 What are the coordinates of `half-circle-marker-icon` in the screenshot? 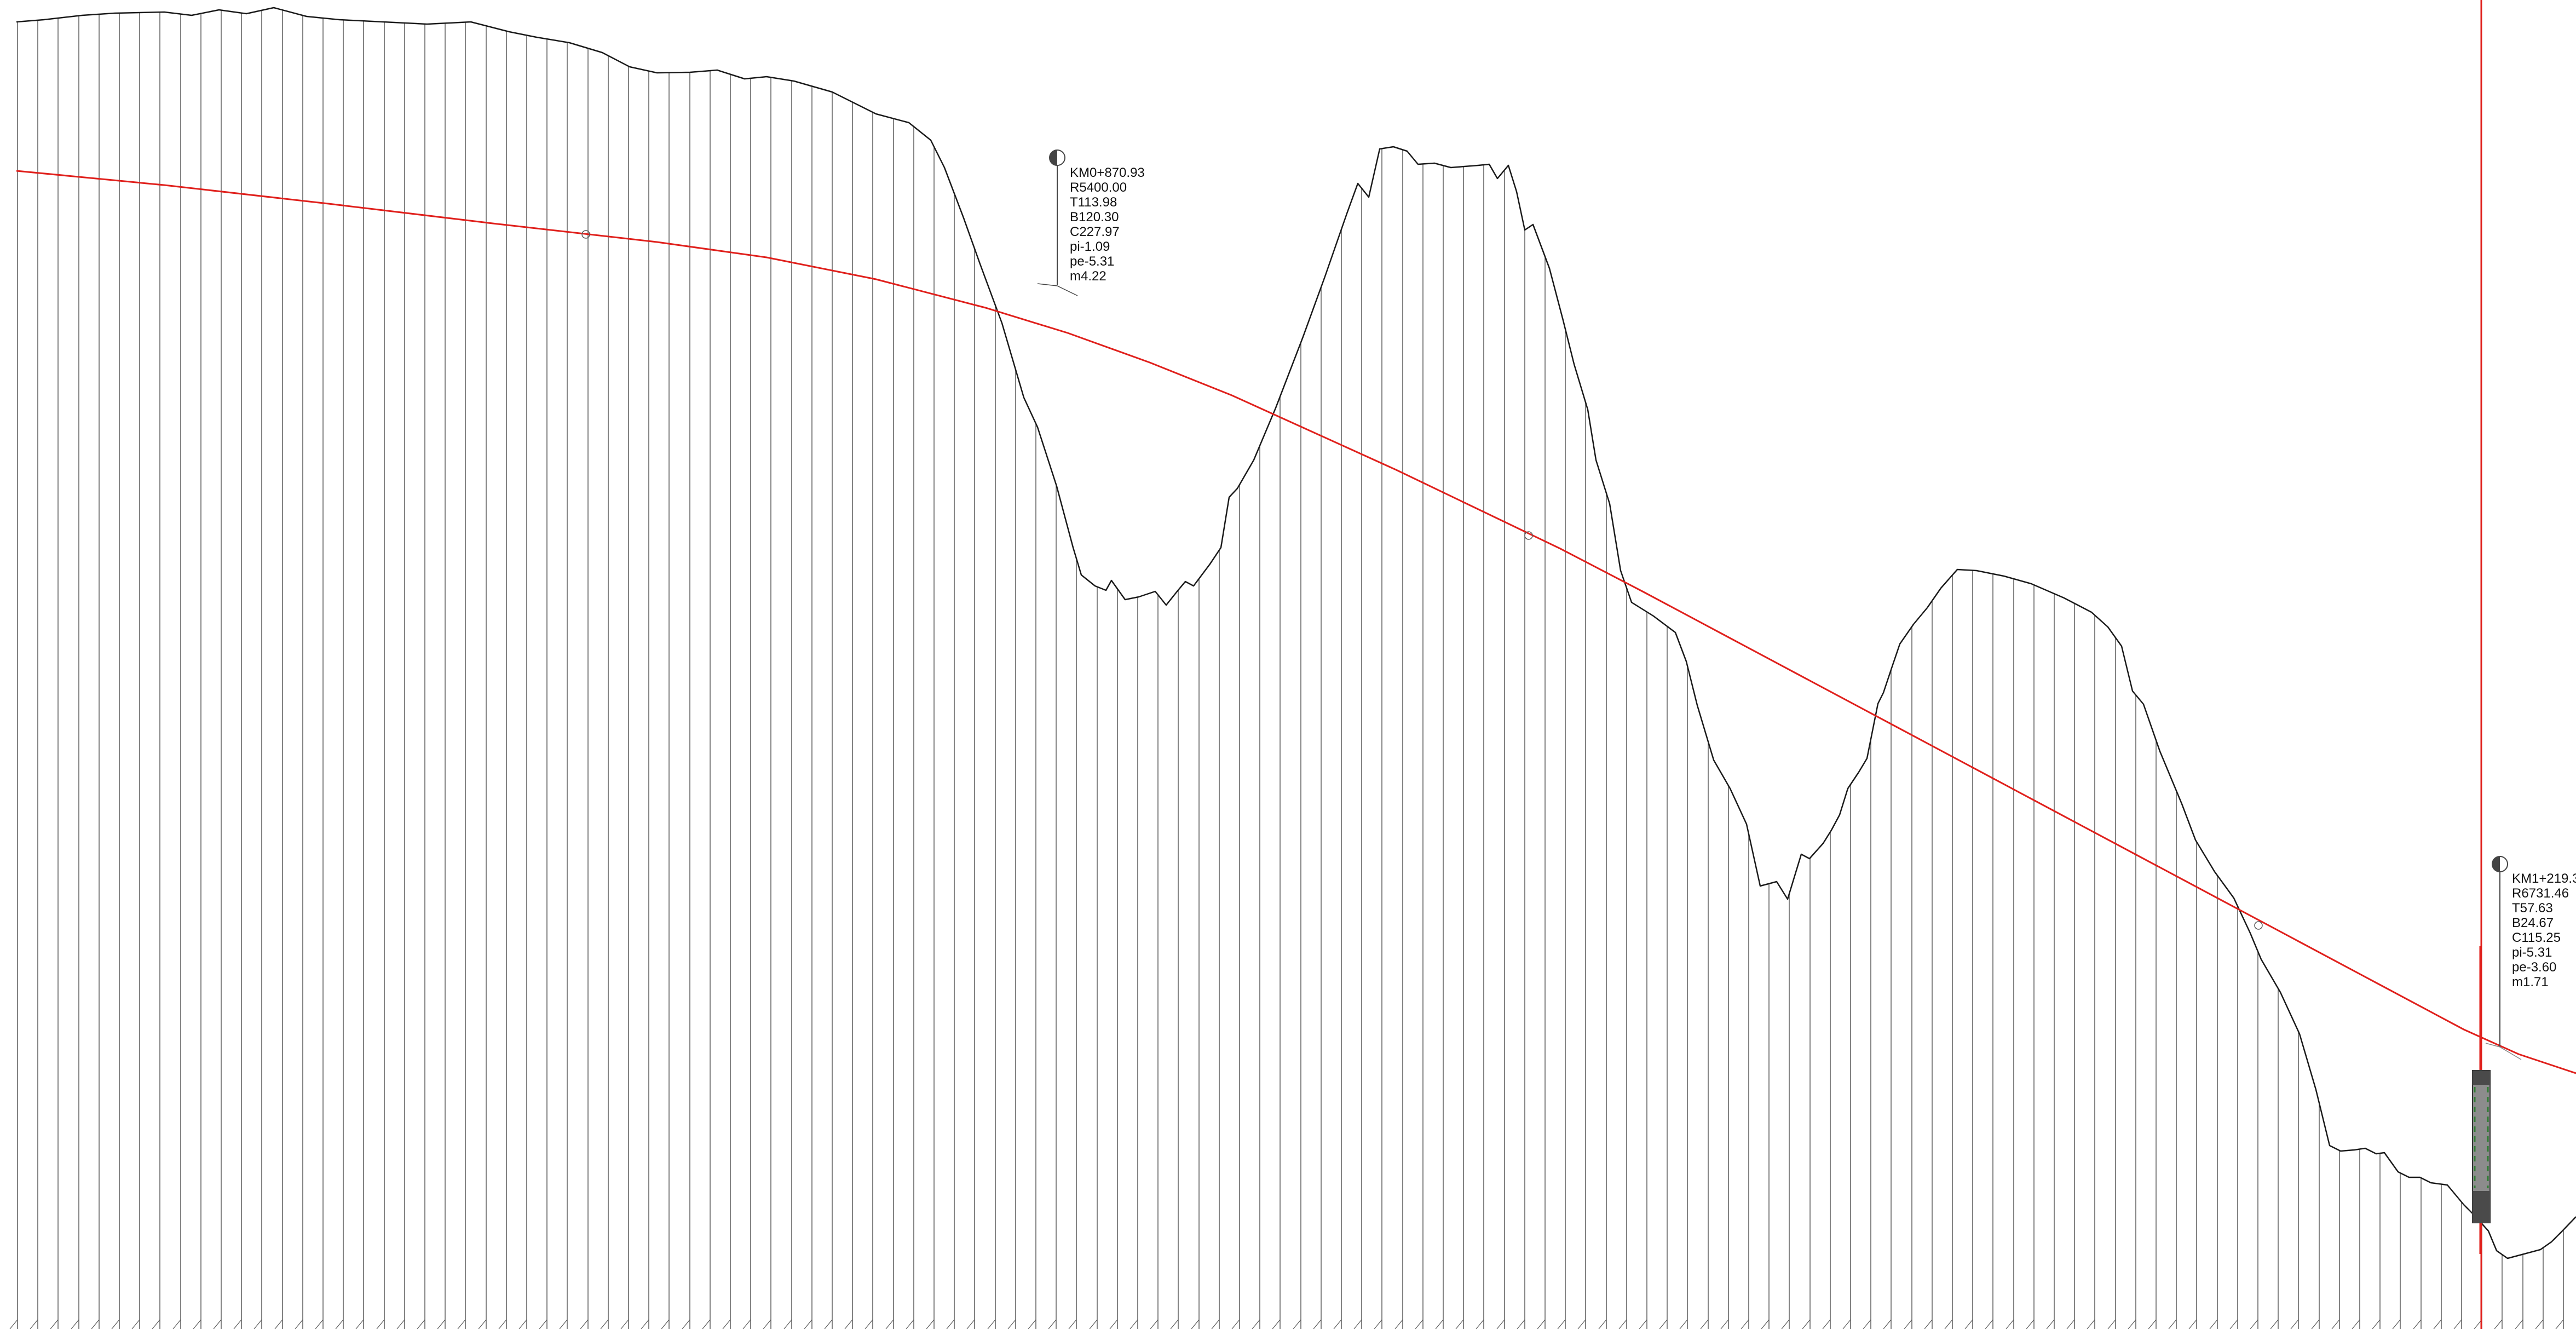 It's located at (2500, 864).